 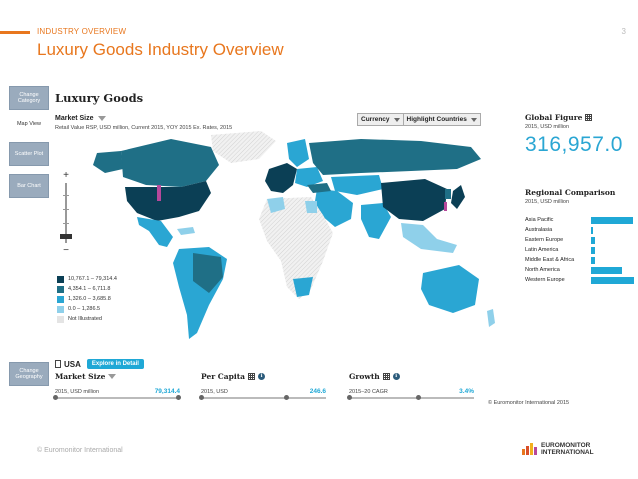 What do you see at coordinates (66, 236) in the screenshot?
I see `zoom-slider-thumb` at bounding box center [66, 236].